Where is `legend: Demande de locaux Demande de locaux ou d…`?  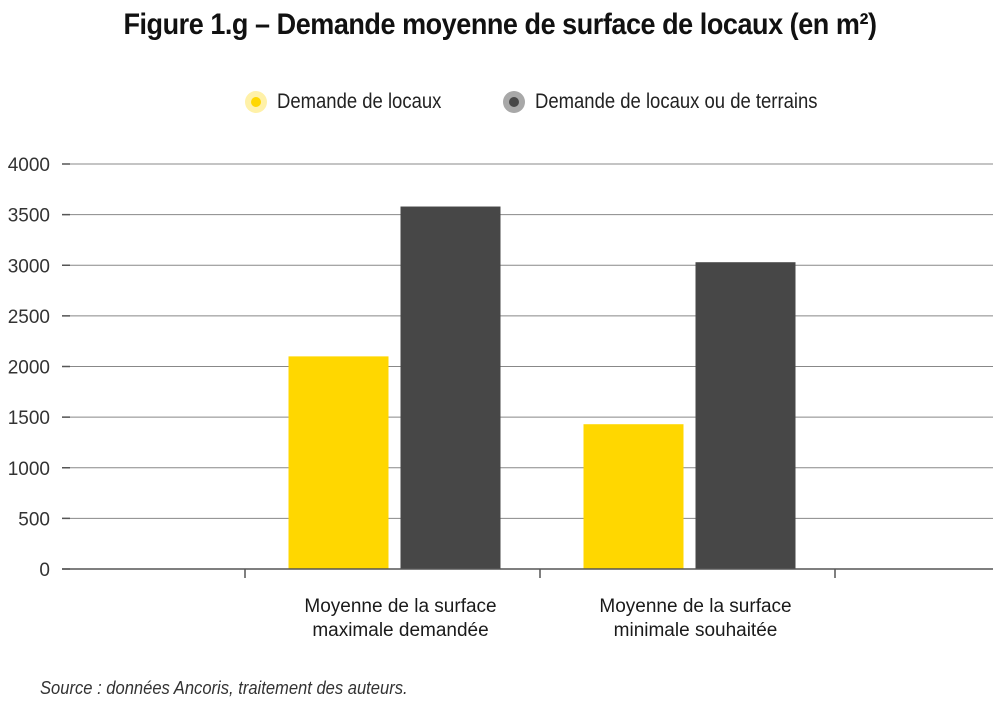 legend: Demande de locaux Demande de locaux ou d… is located at coordinates (500, 105).